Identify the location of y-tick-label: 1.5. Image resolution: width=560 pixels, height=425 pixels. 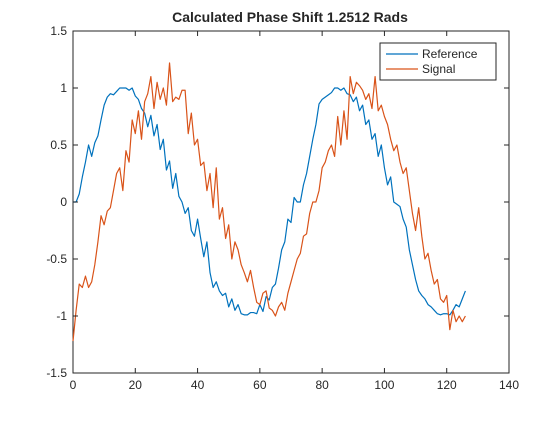
(58, 31).